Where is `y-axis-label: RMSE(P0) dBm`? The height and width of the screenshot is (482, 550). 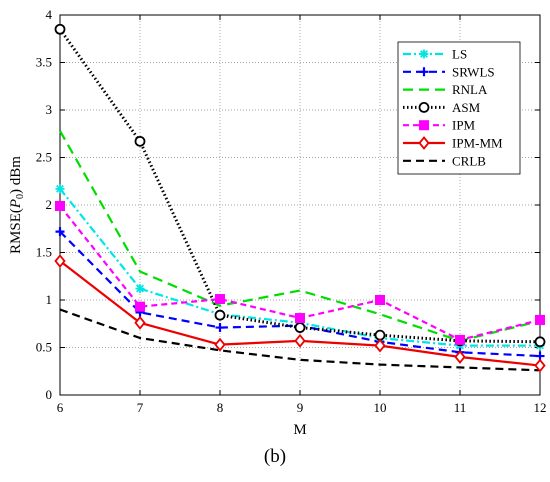 y-axis-label: RMSE(P0) dBm is located at coordinates (17, 205).